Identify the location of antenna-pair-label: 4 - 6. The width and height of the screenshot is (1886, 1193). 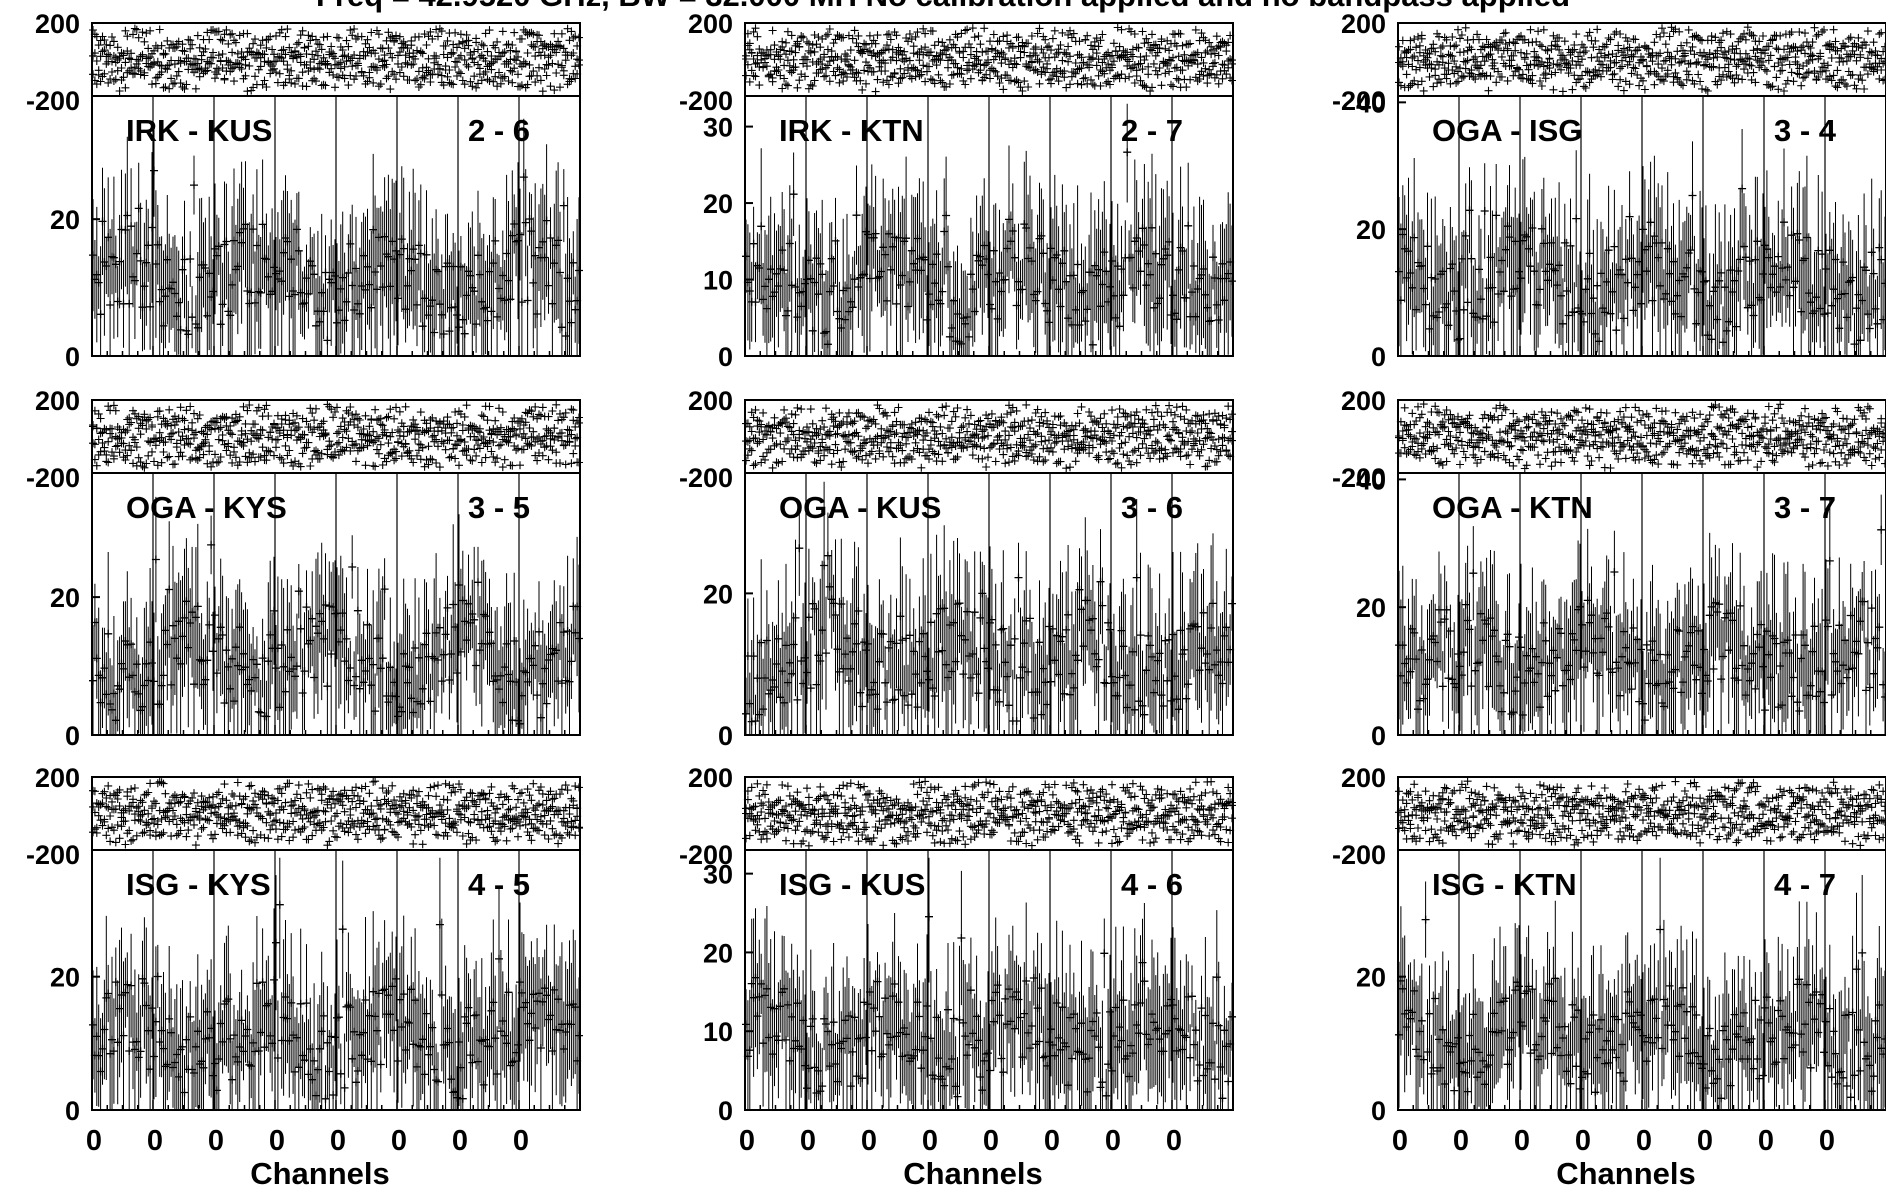
(1152, 884).